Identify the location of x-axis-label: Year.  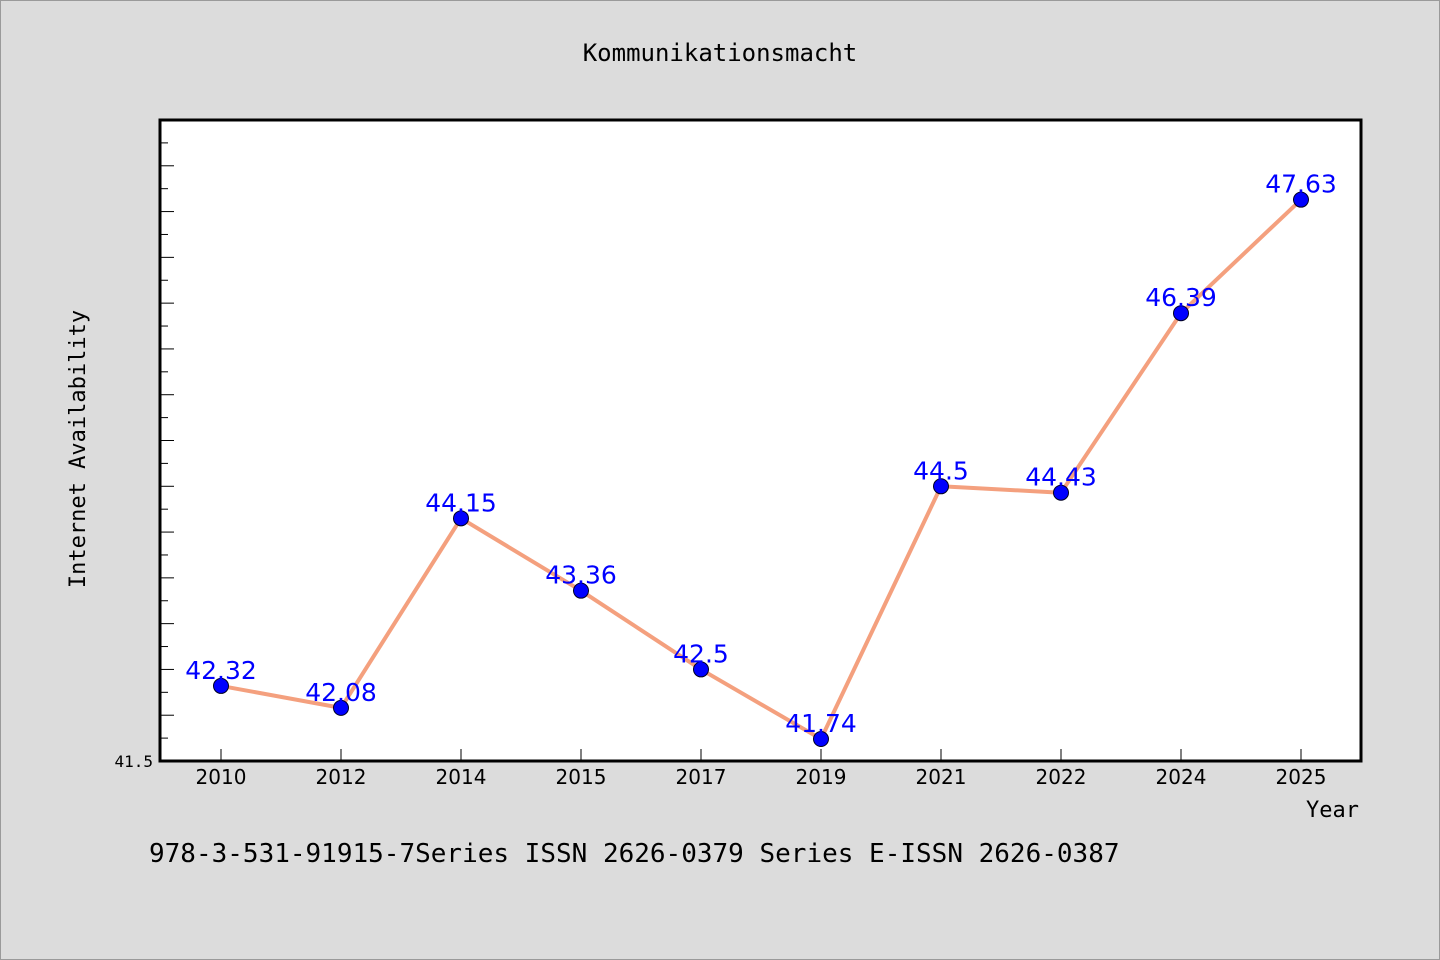
(1332, 810).